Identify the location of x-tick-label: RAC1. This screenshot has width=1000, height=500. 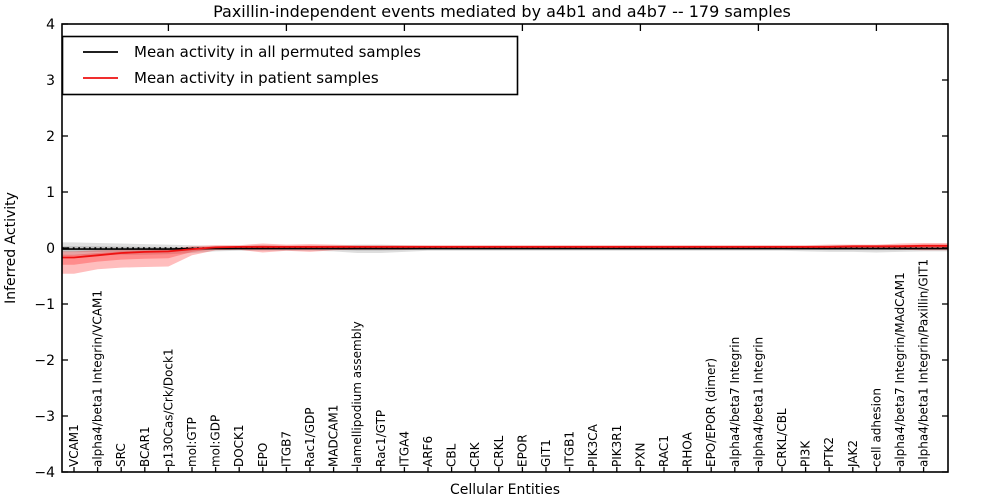
(664, 451).